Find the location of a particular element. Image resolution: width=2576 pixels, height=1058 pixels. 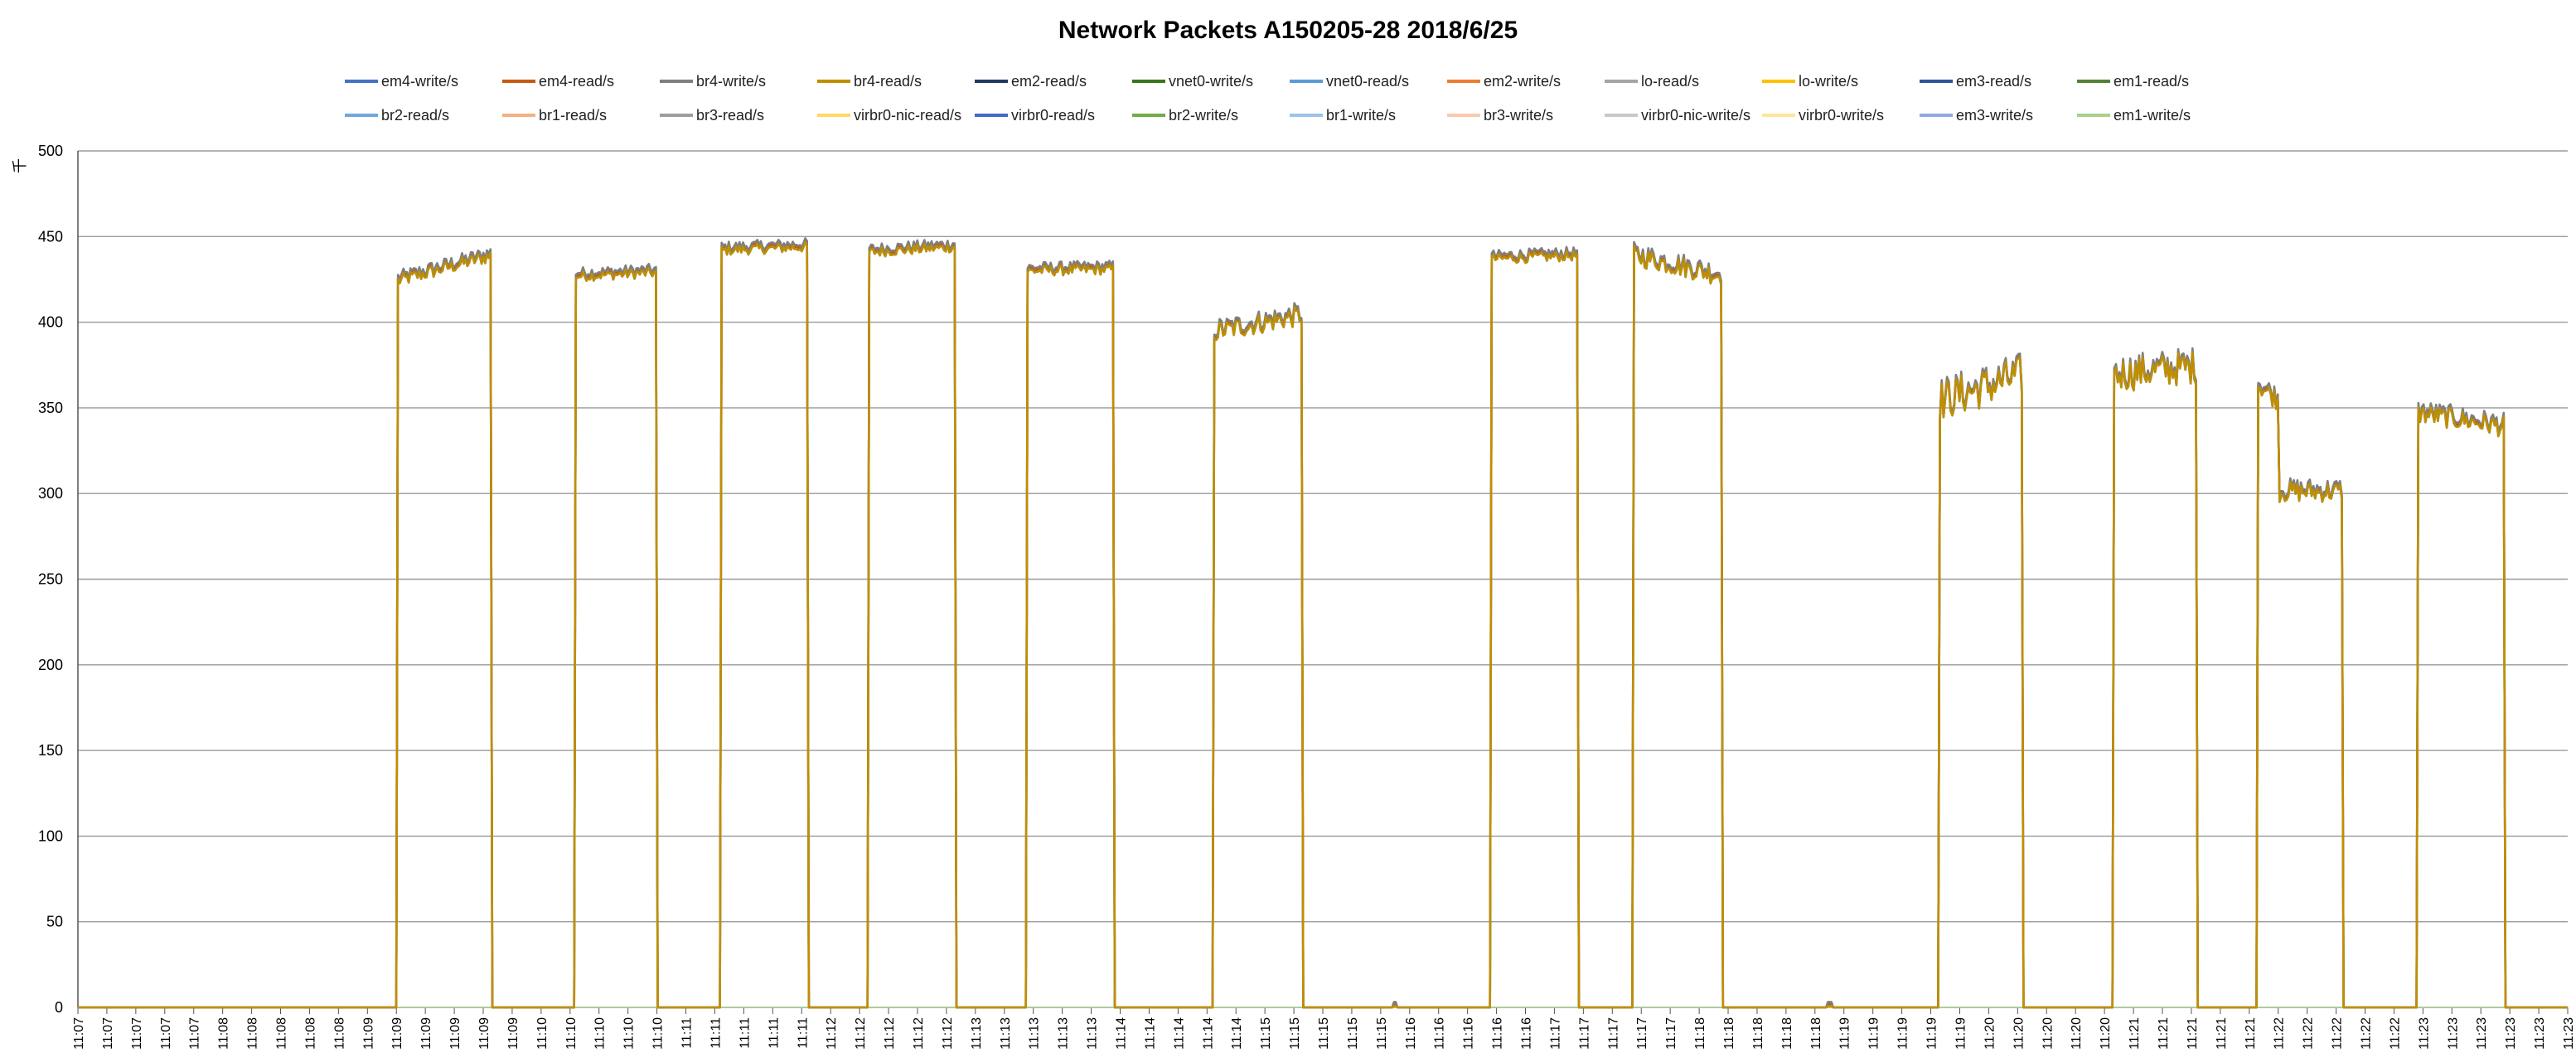

legend-label: em3-write/s is located at coordinates (1994, 116).